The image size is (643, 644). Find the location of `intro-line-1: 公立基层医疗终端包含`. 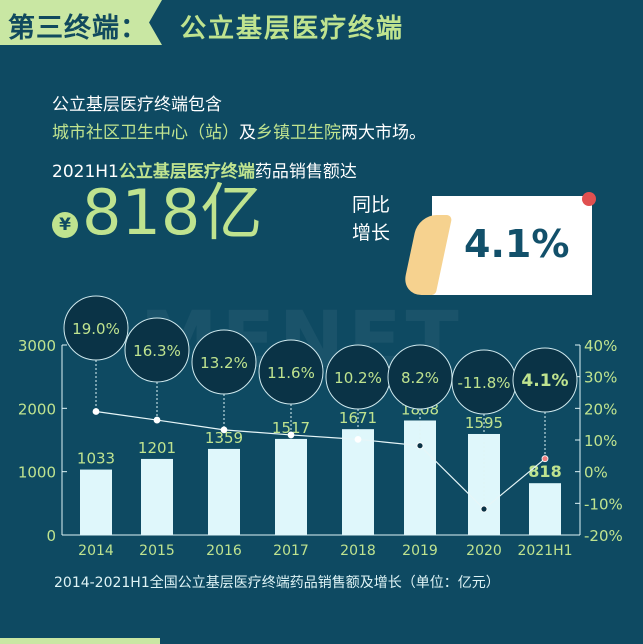

intro-line-1: 公立基层医疗终端包含 is located at coordinates (137, 105).